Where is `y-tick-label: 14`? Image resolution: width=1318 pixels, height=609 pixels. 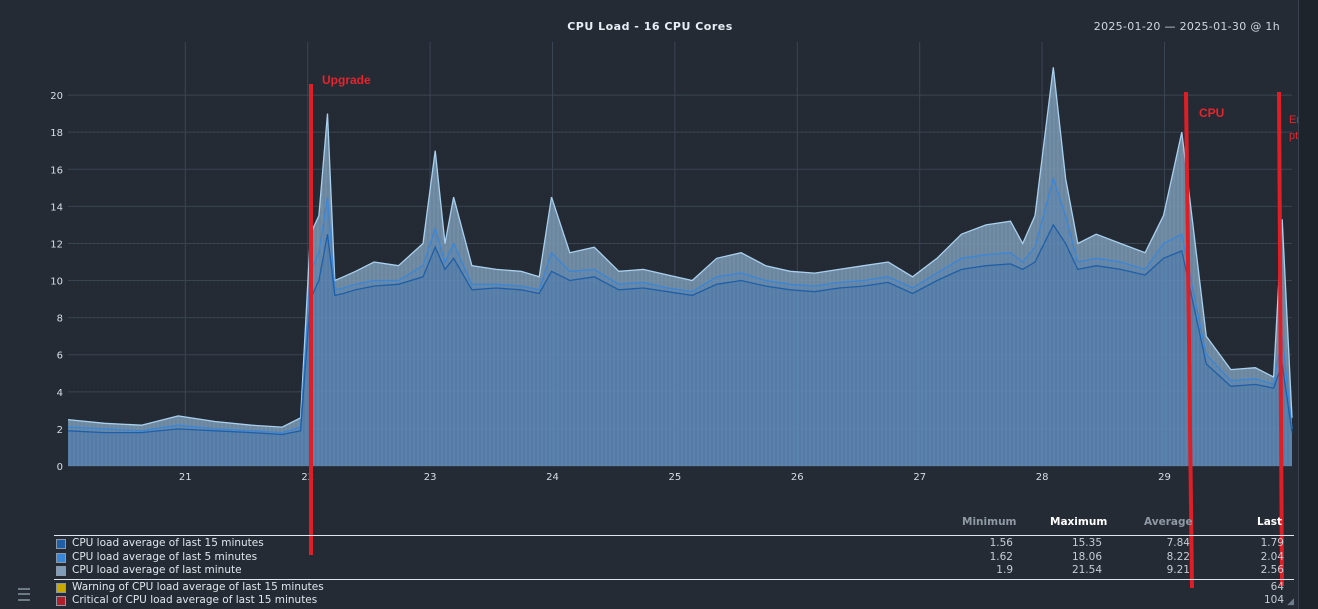
y-tick-label: 14 is located at coordinates (56, 207).